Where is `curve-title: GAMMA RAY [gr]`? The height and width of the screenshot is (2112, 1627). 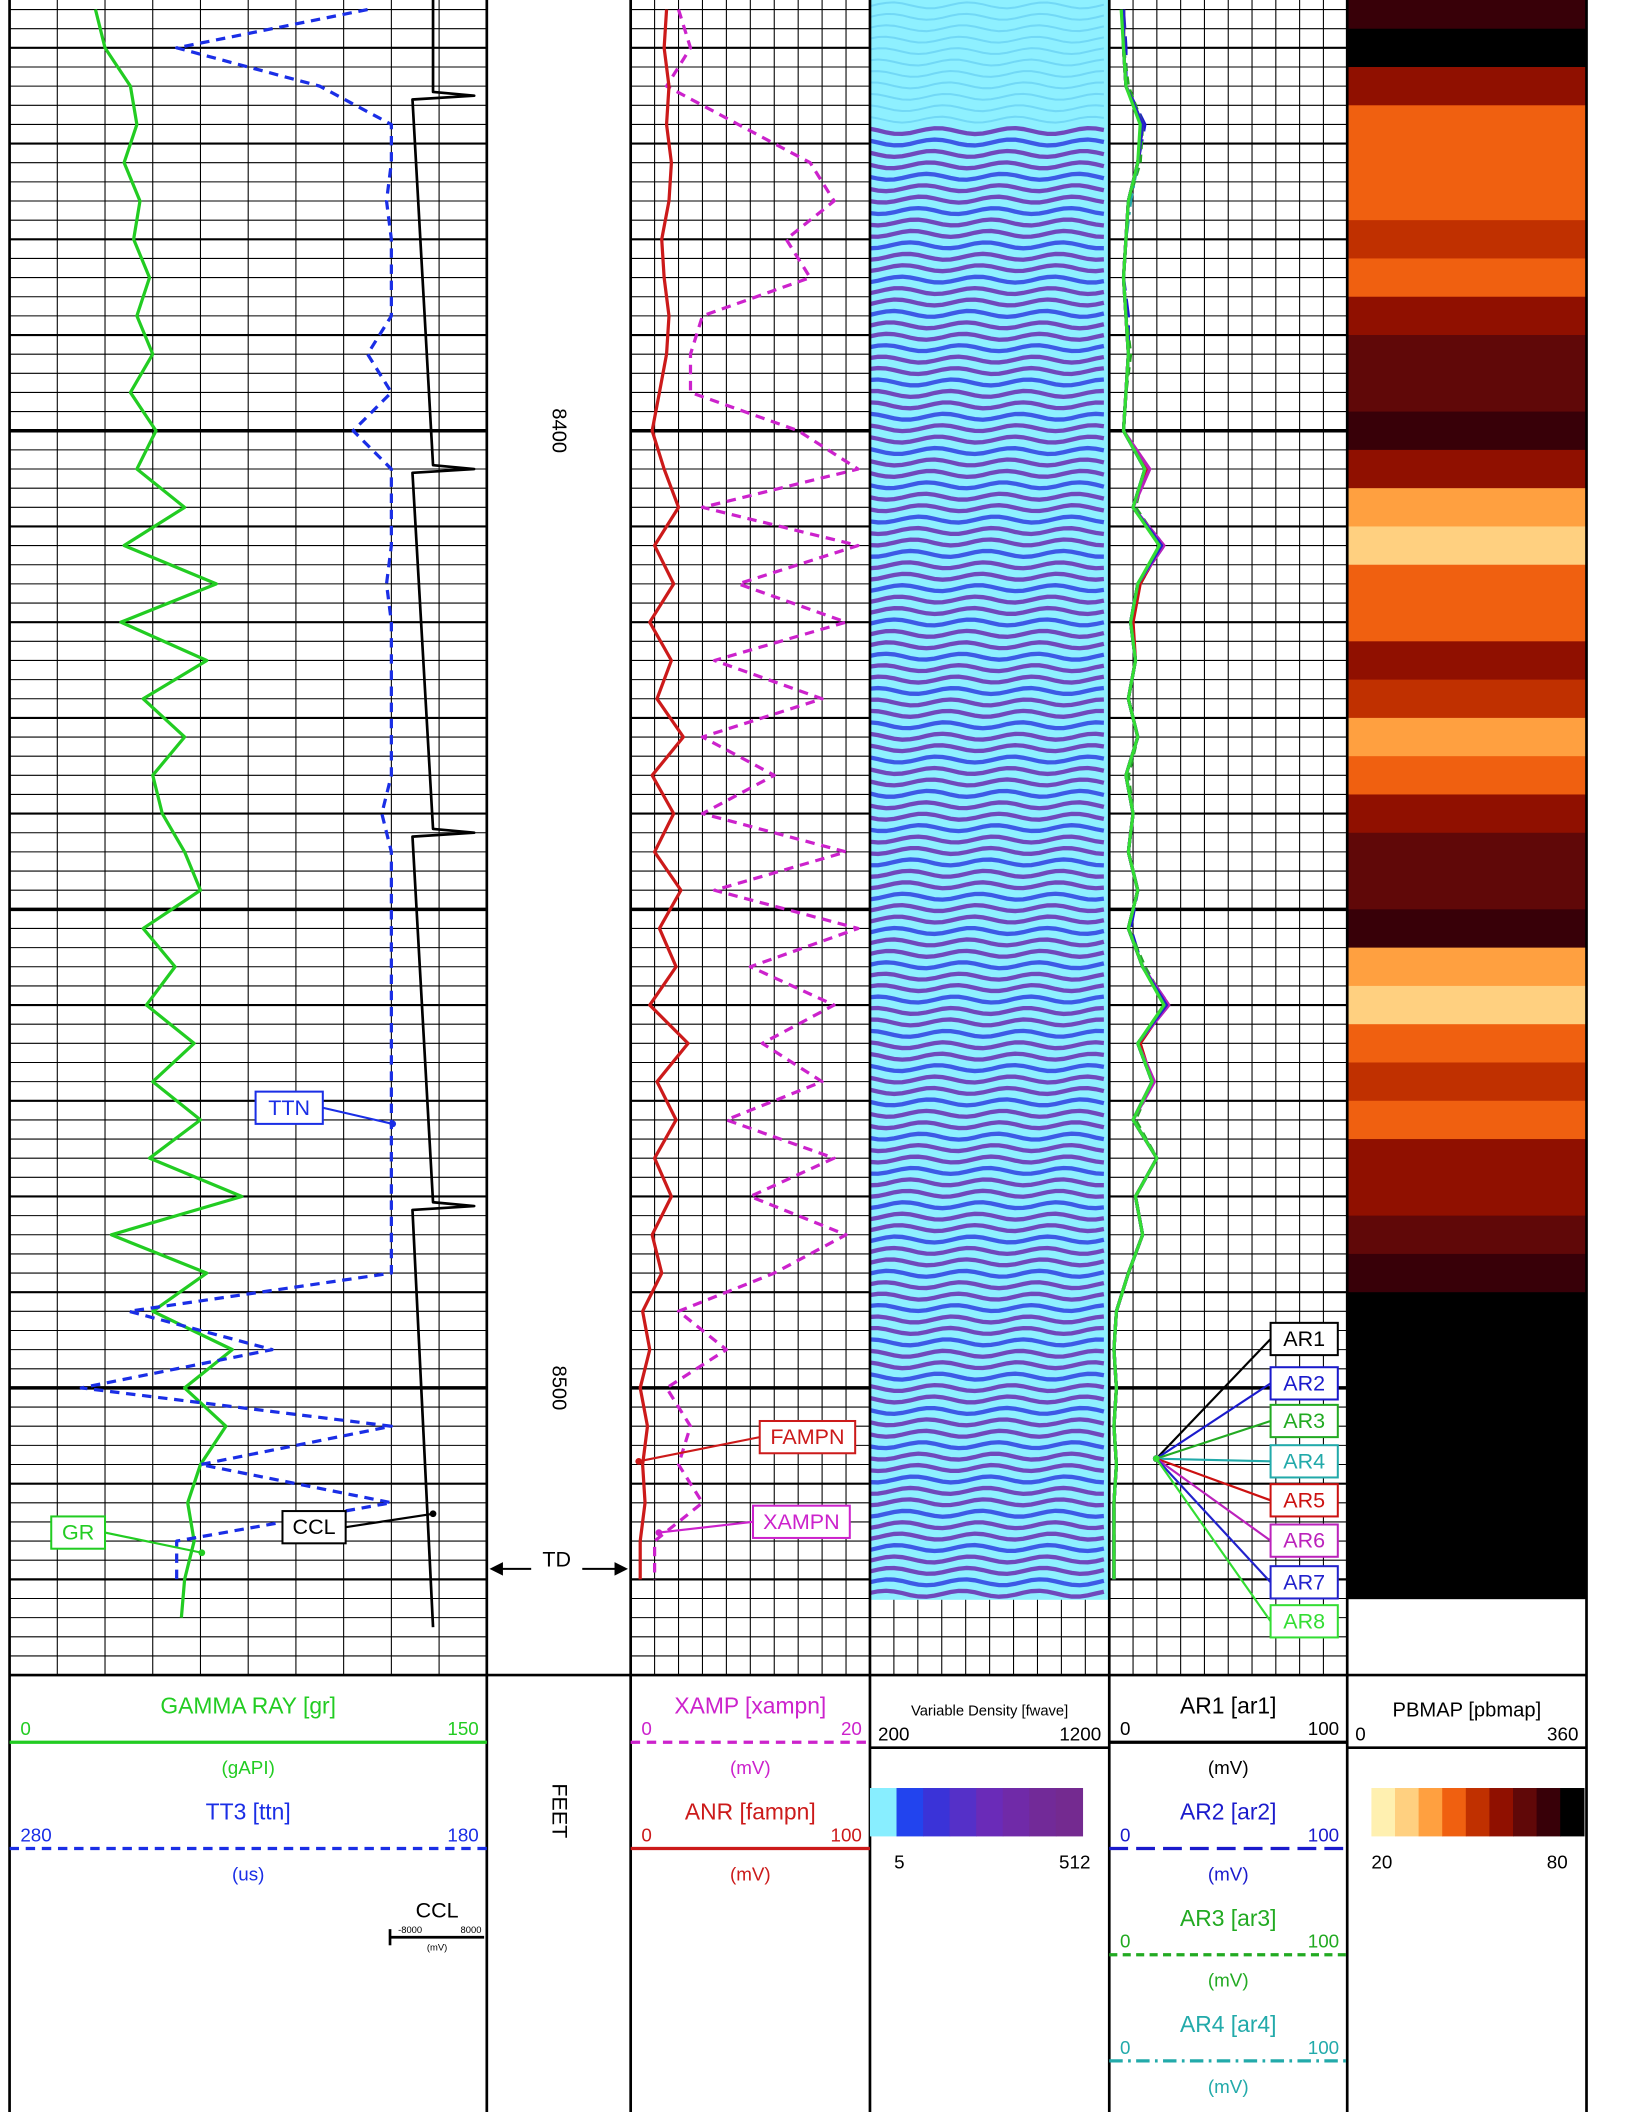 curve-title: GAMMA RAY [gr] is located at coordinates (248, 1705).